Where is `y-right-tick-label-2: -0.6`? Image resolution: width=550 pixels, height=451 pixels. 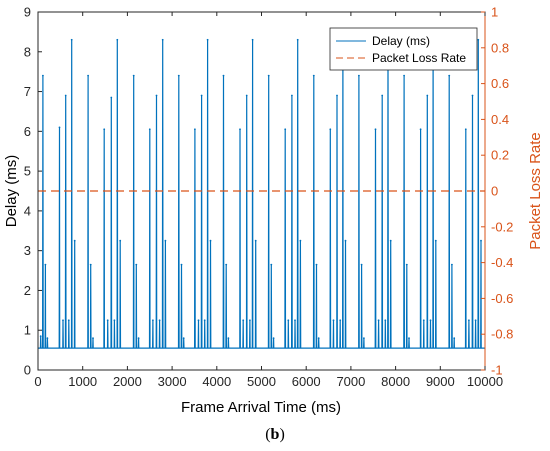
y-right-tick-label-2: -0.6 is located at coordinates (502, 298).